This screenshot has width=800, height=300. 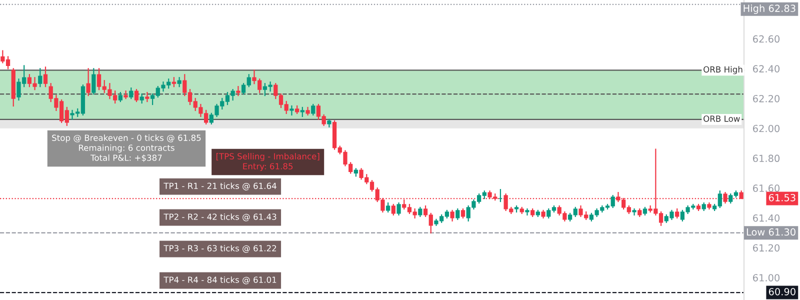 I want to click on annotation: TP1 - R1 - 21 ticks @ 61.64, so click(x=220, y=186).